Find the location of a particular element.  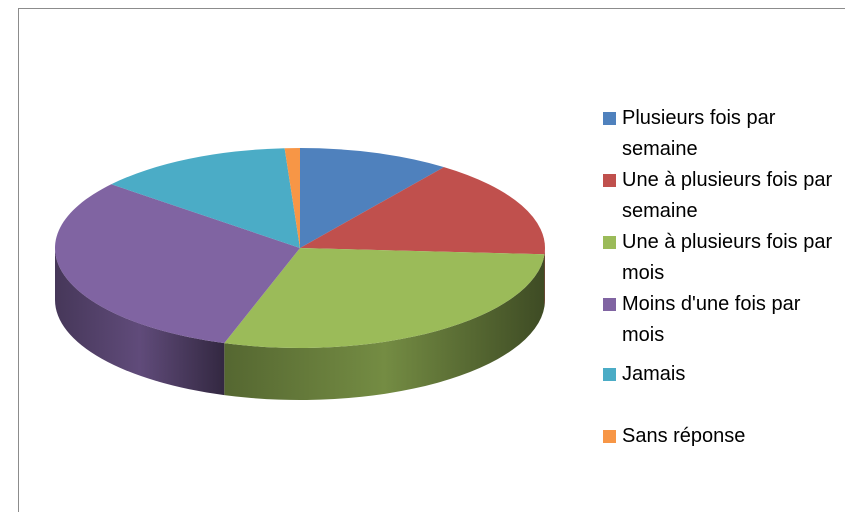

legend-label: Sans réponse is located at coordinates (684, 436).